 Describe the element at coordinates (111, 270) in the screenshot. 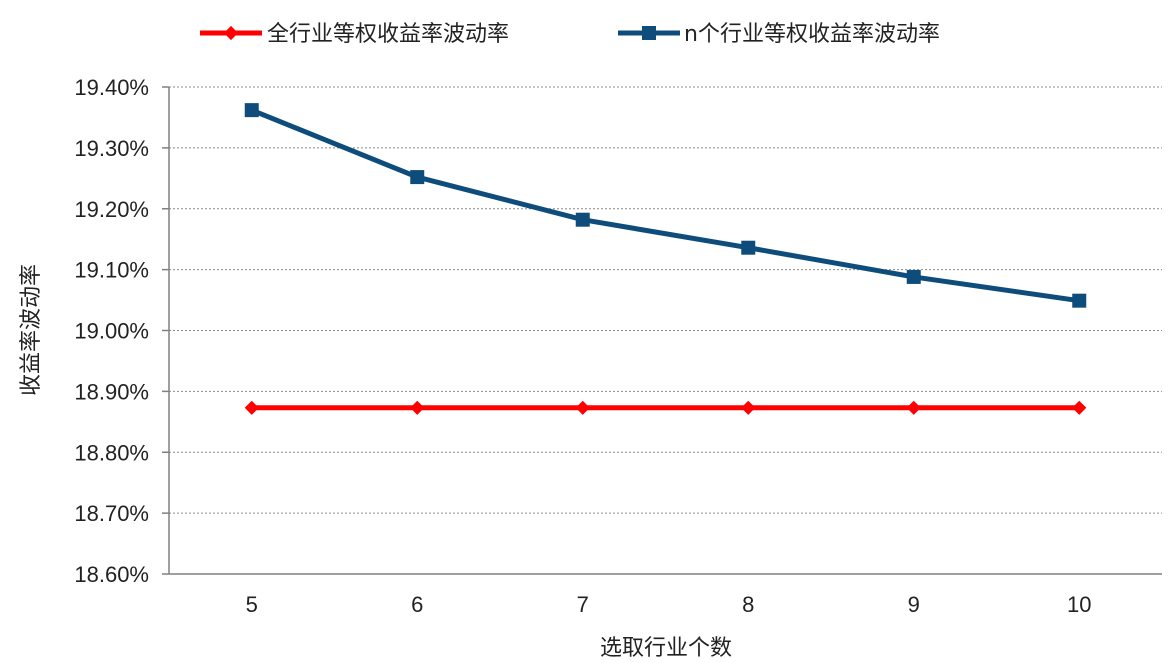

I see `y-tick-label: 19.10%` at that location.